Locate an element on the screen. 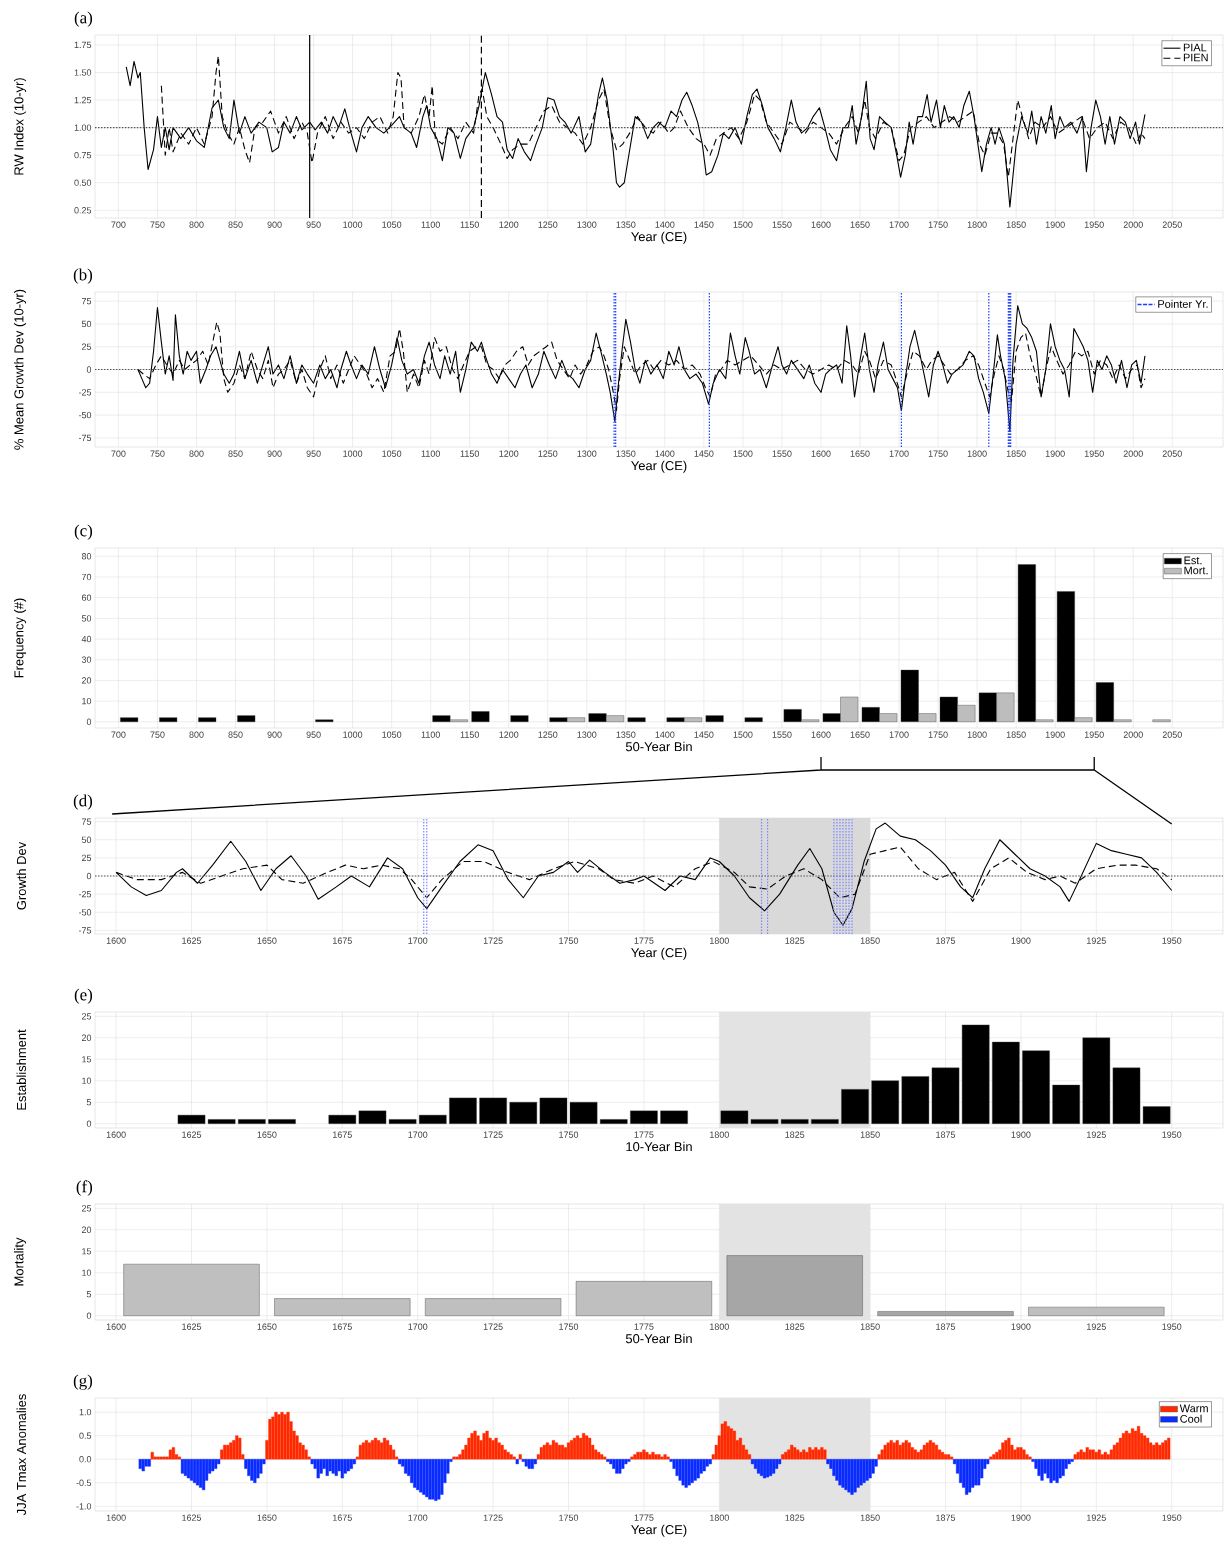 Image resolution: width=1227 pixels, height=1551 pixels. annotation: Pointer Yr. is located at coordinates (1183, 303).